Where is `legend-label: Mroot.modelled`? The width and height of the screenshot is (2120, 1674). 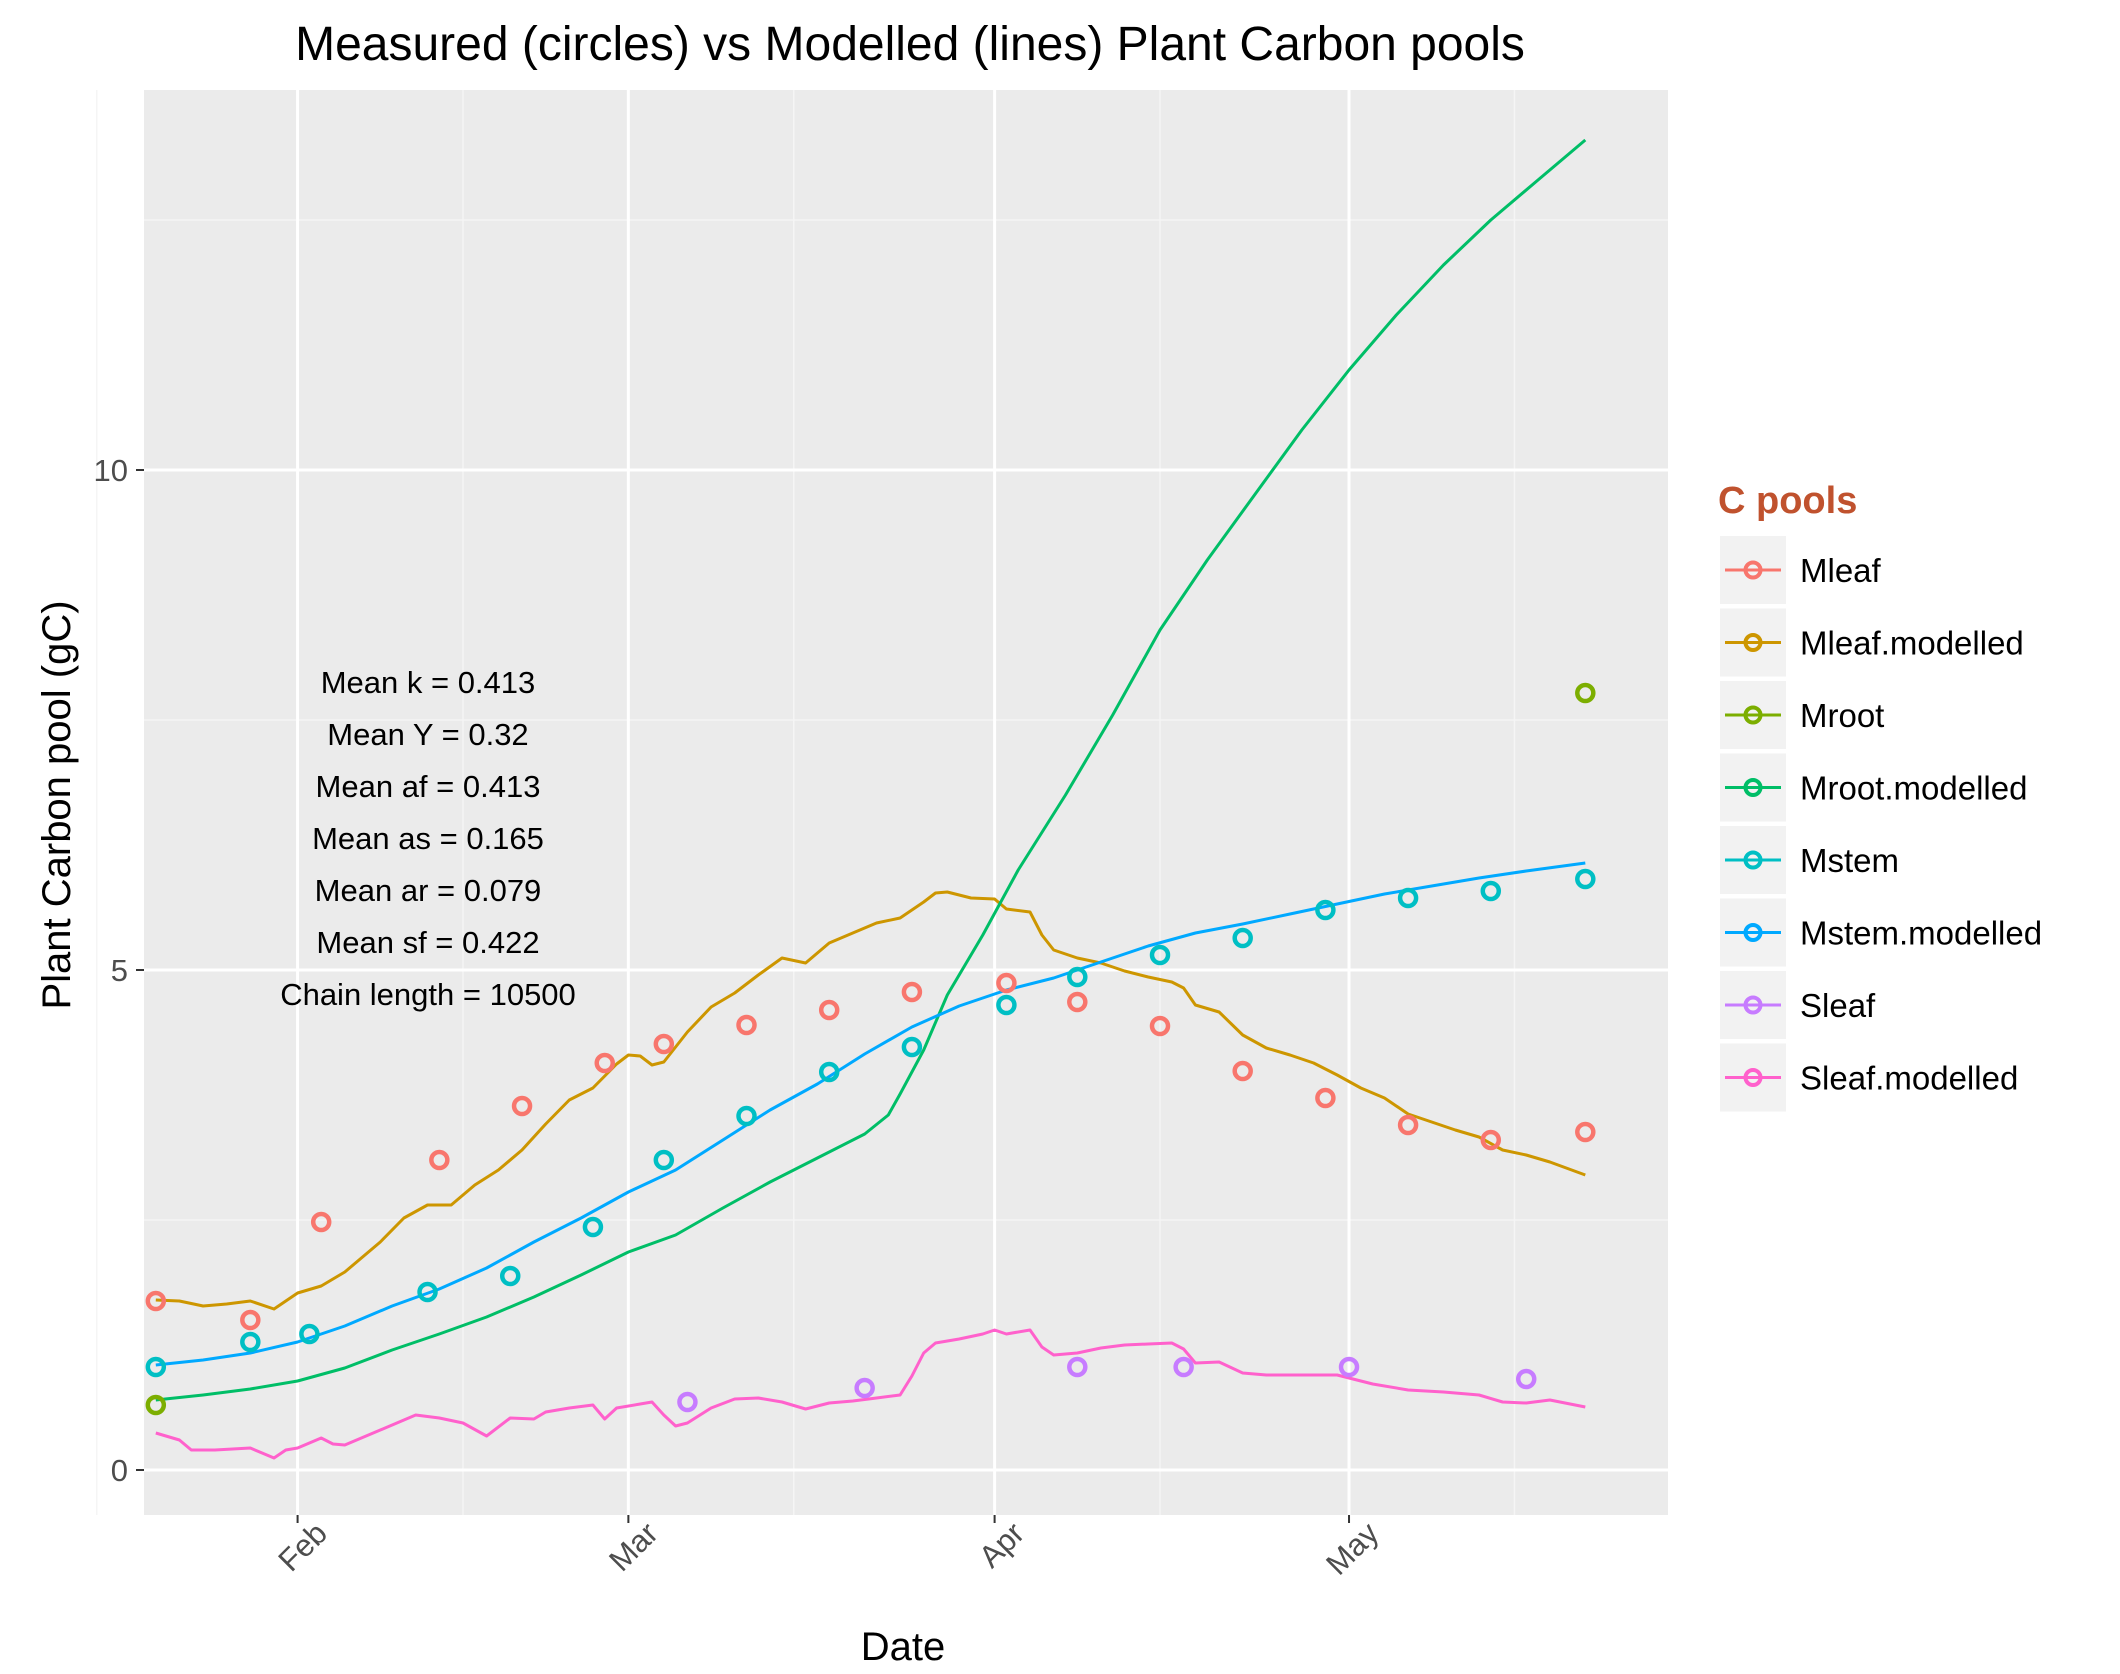
legend-label: Mroot.modelled is located at coordinates (1913, 788).